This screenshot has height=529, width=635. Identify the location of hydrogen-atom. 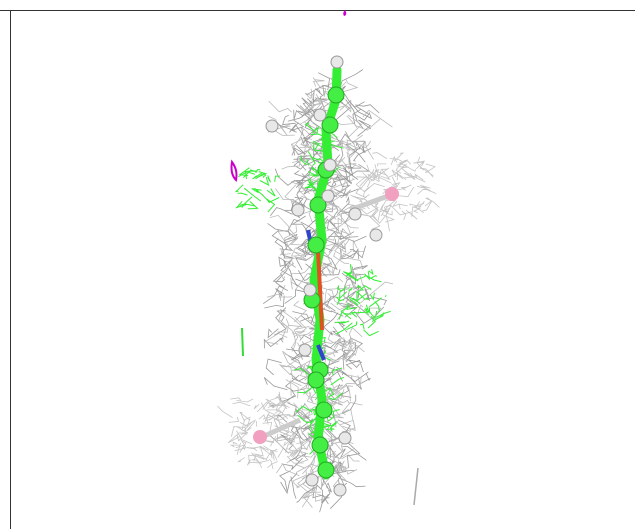
(340, 490).